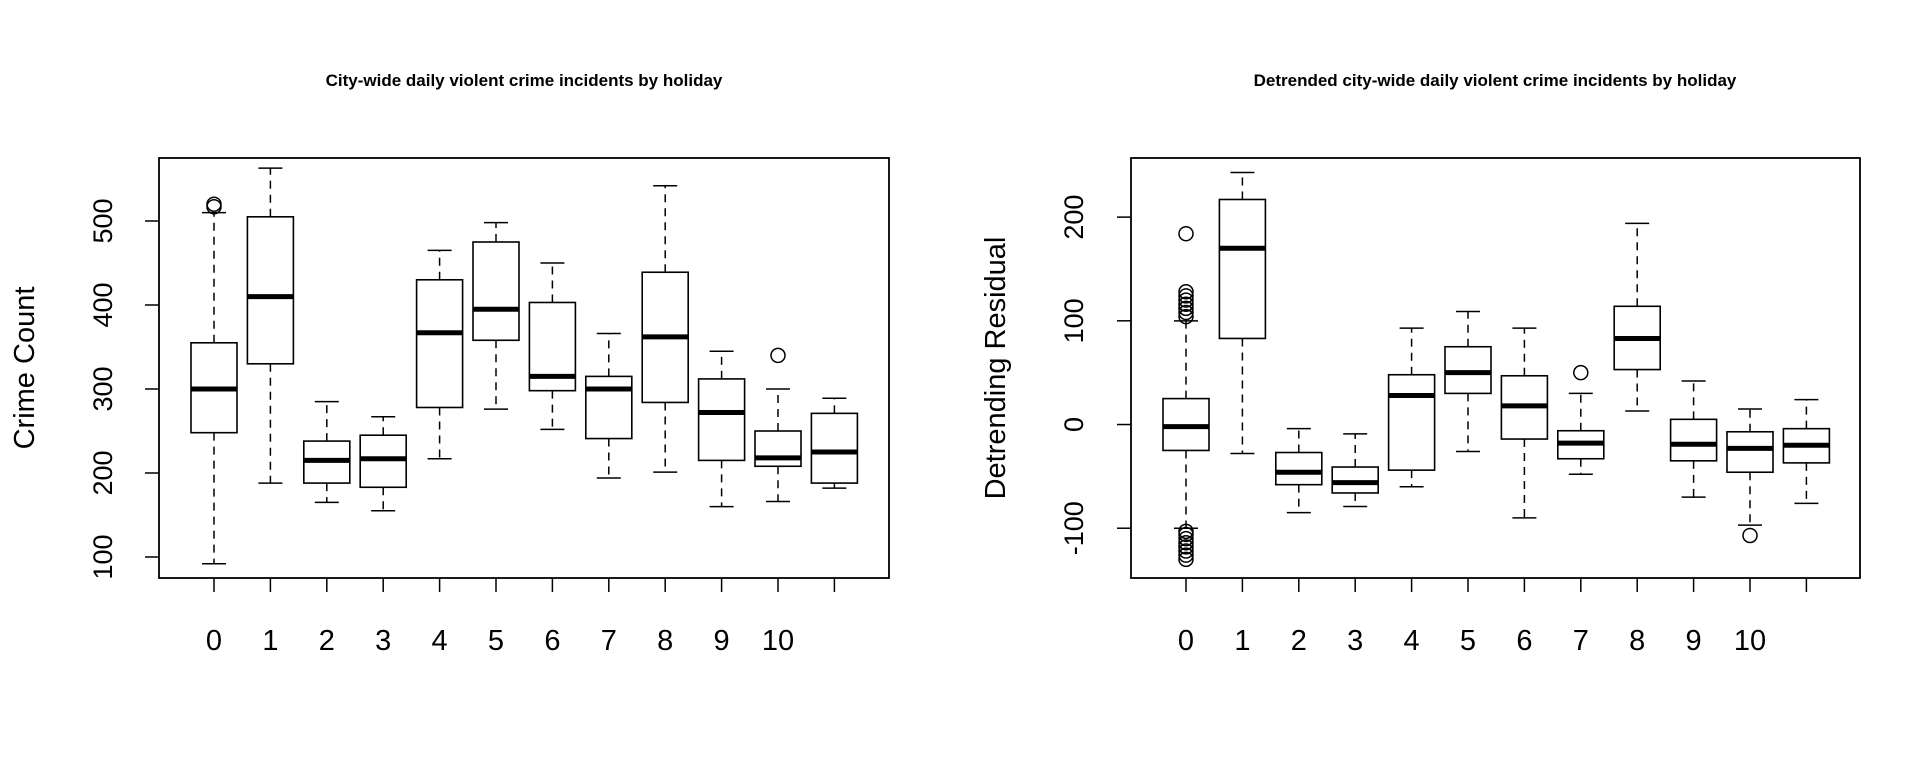 The width and height of the screenshot is (1920, 773). I want to click on y-axis-label-right: Detrending Residual, so click(996, 368).